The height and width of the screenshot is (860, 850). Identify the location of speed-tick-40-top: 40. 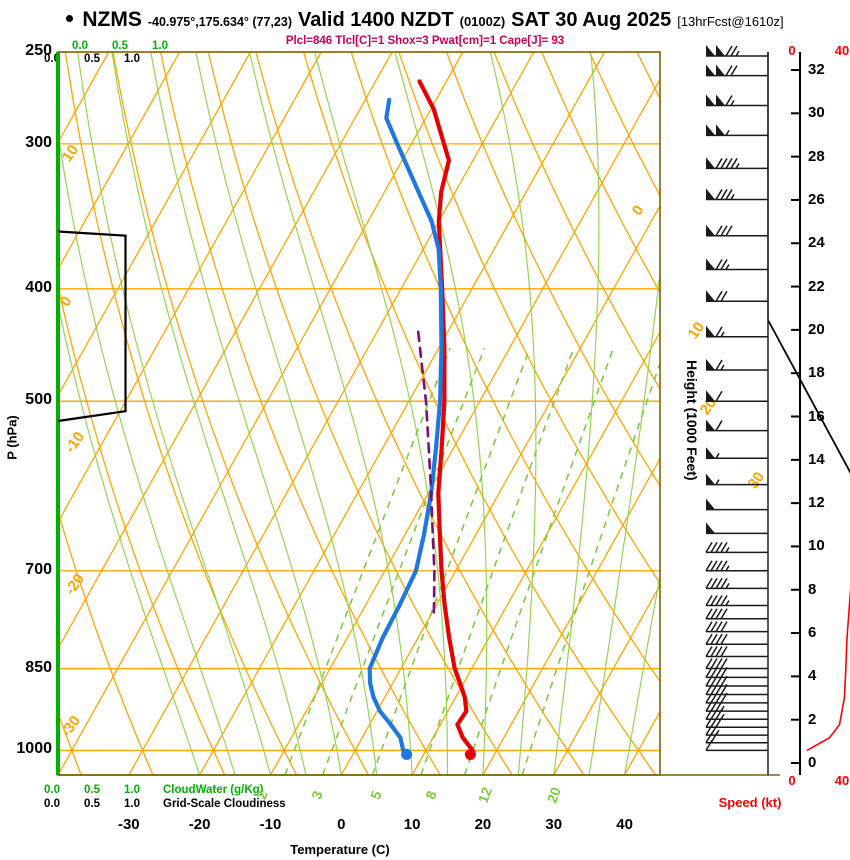
(842, 50).